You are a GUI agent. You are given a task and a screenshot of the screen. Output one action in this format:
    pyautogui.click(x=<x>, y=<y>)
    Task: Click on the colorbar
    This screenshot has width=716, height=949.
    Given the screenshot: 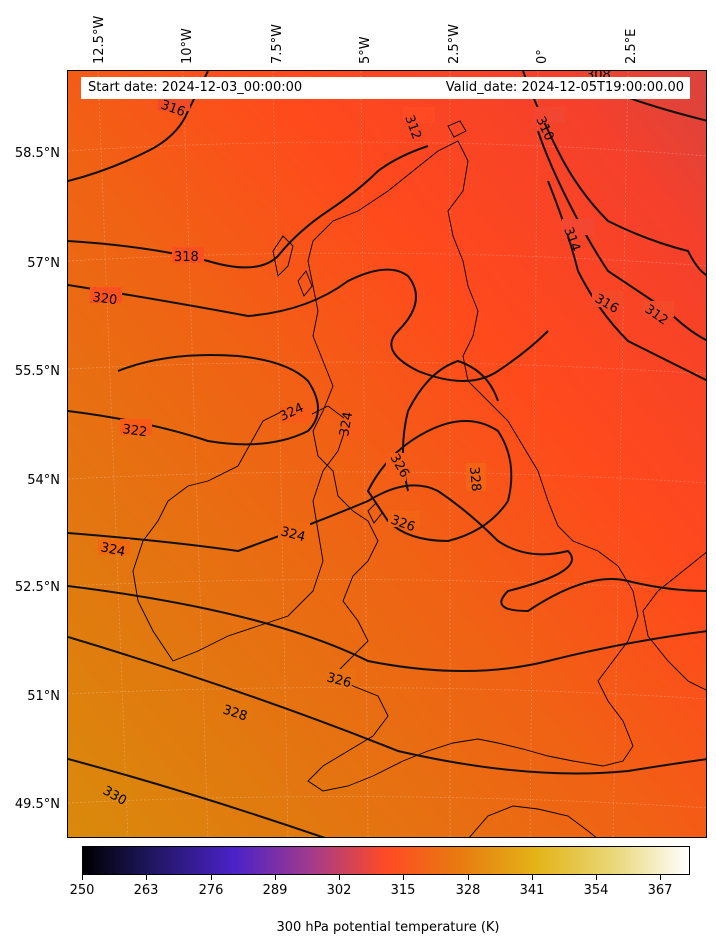 What is the action you would take?
    pyautogui.click(x=386, y=860)
    